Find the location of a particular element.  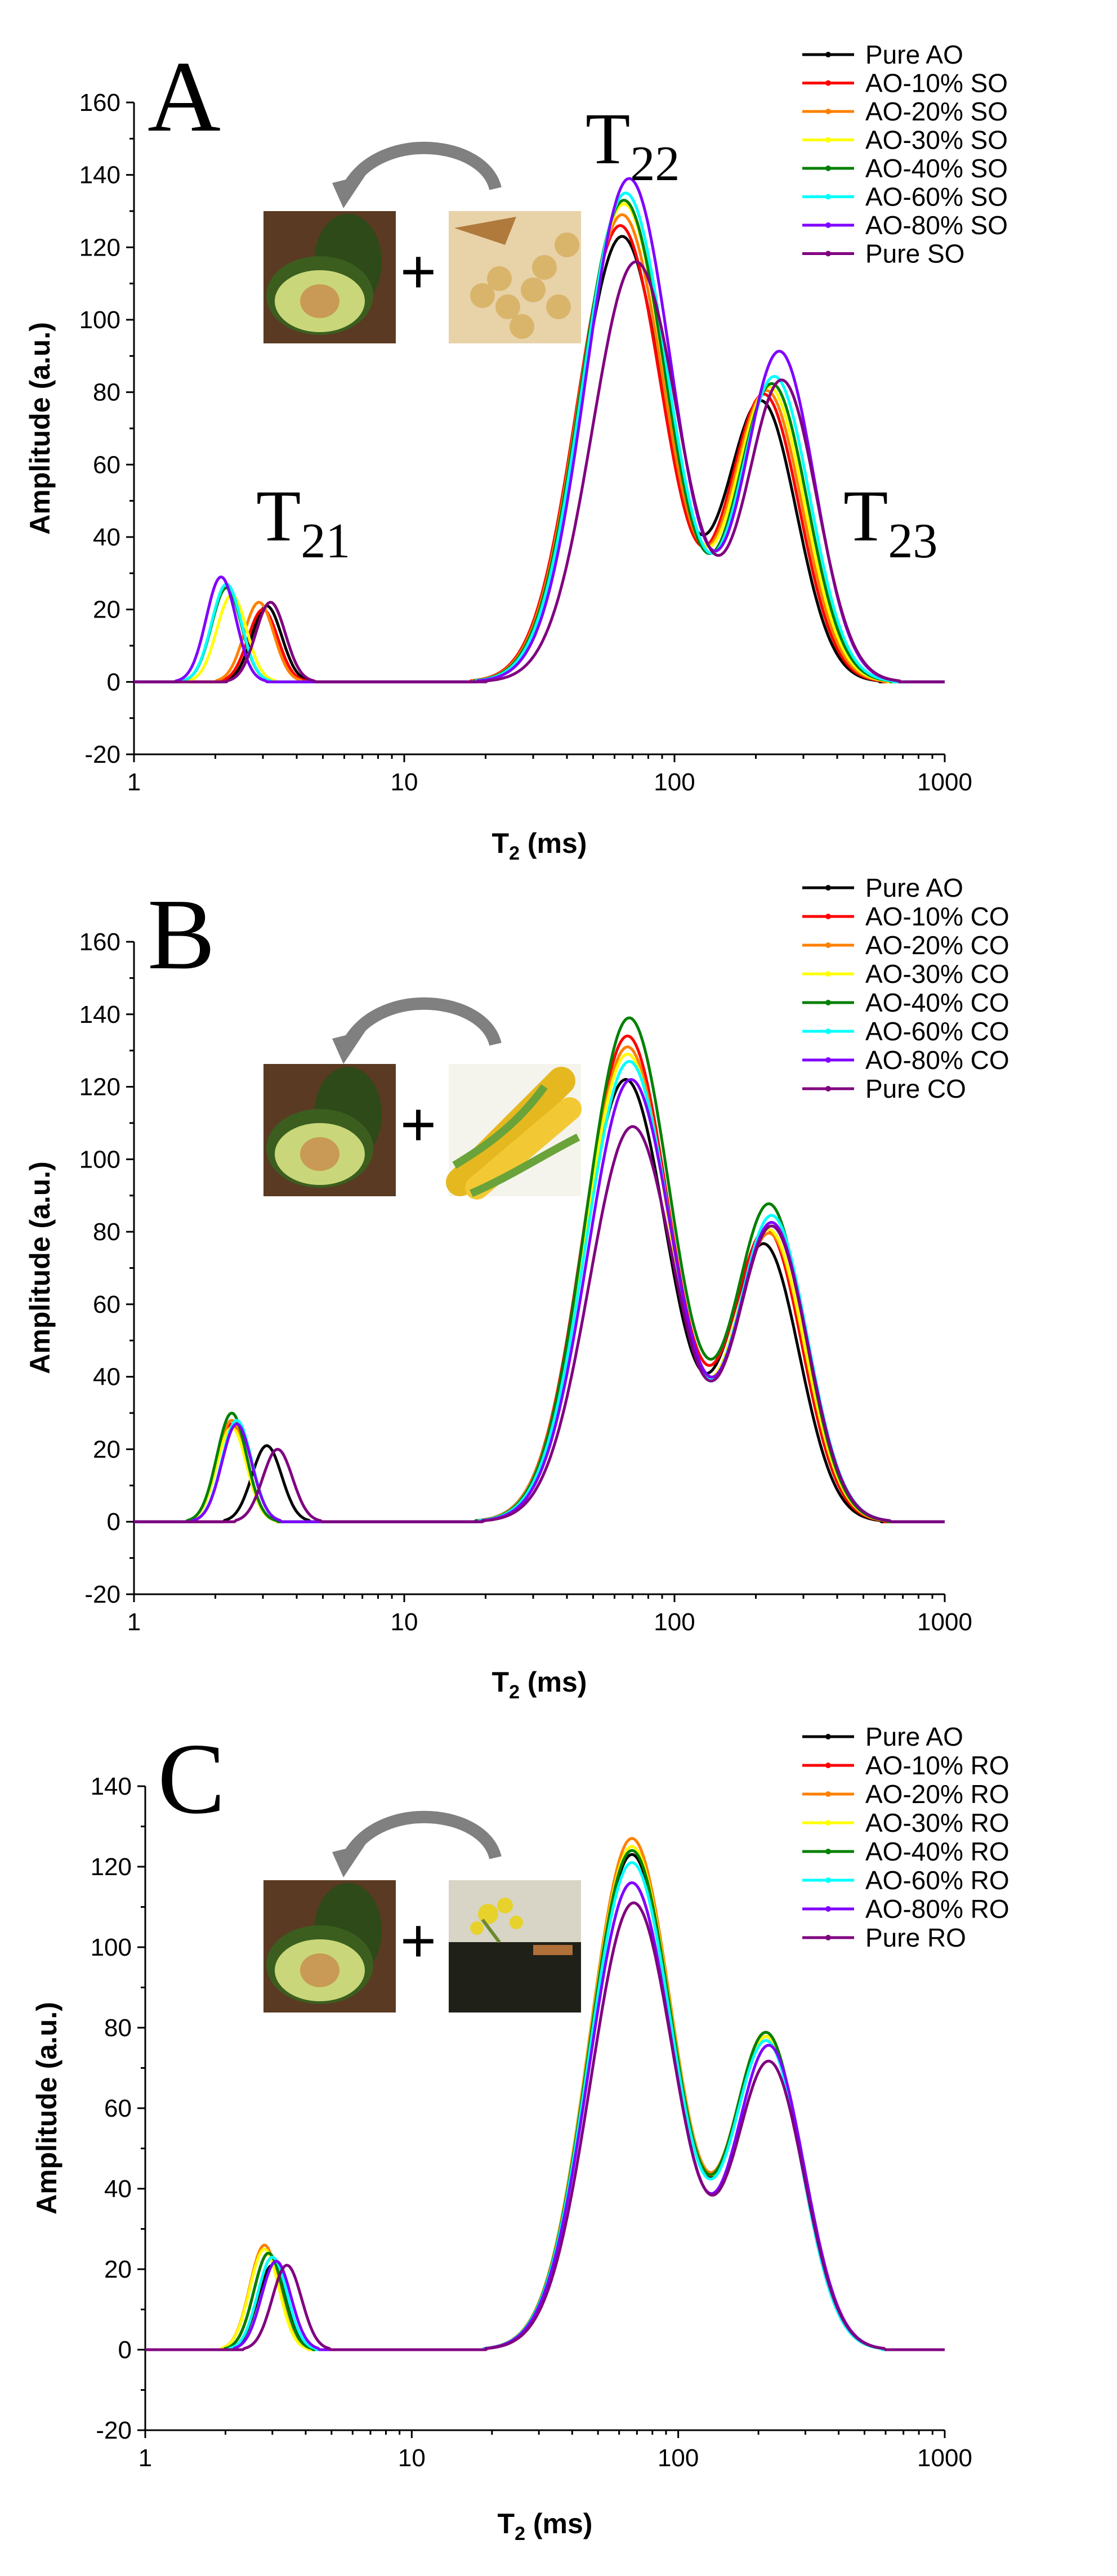

rapeseed-image is located at coordinates (515, 1946).